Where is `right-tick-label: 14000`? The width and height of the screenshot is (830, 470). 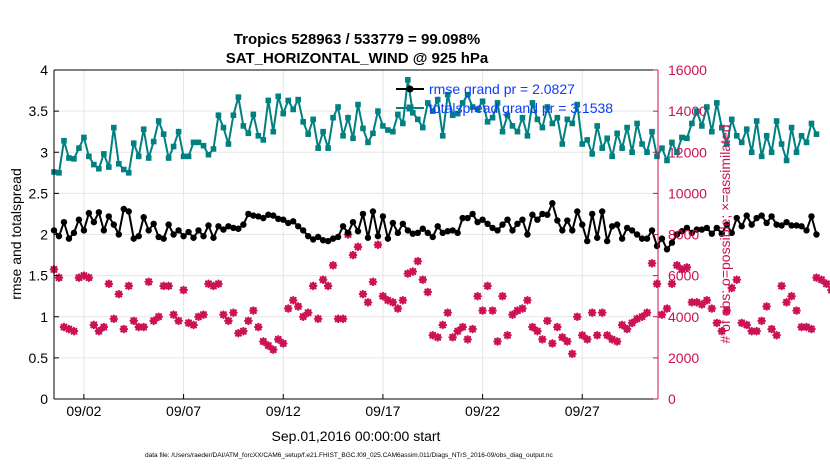 right-tick-label: 14000 is located at coordinates (687, 111).